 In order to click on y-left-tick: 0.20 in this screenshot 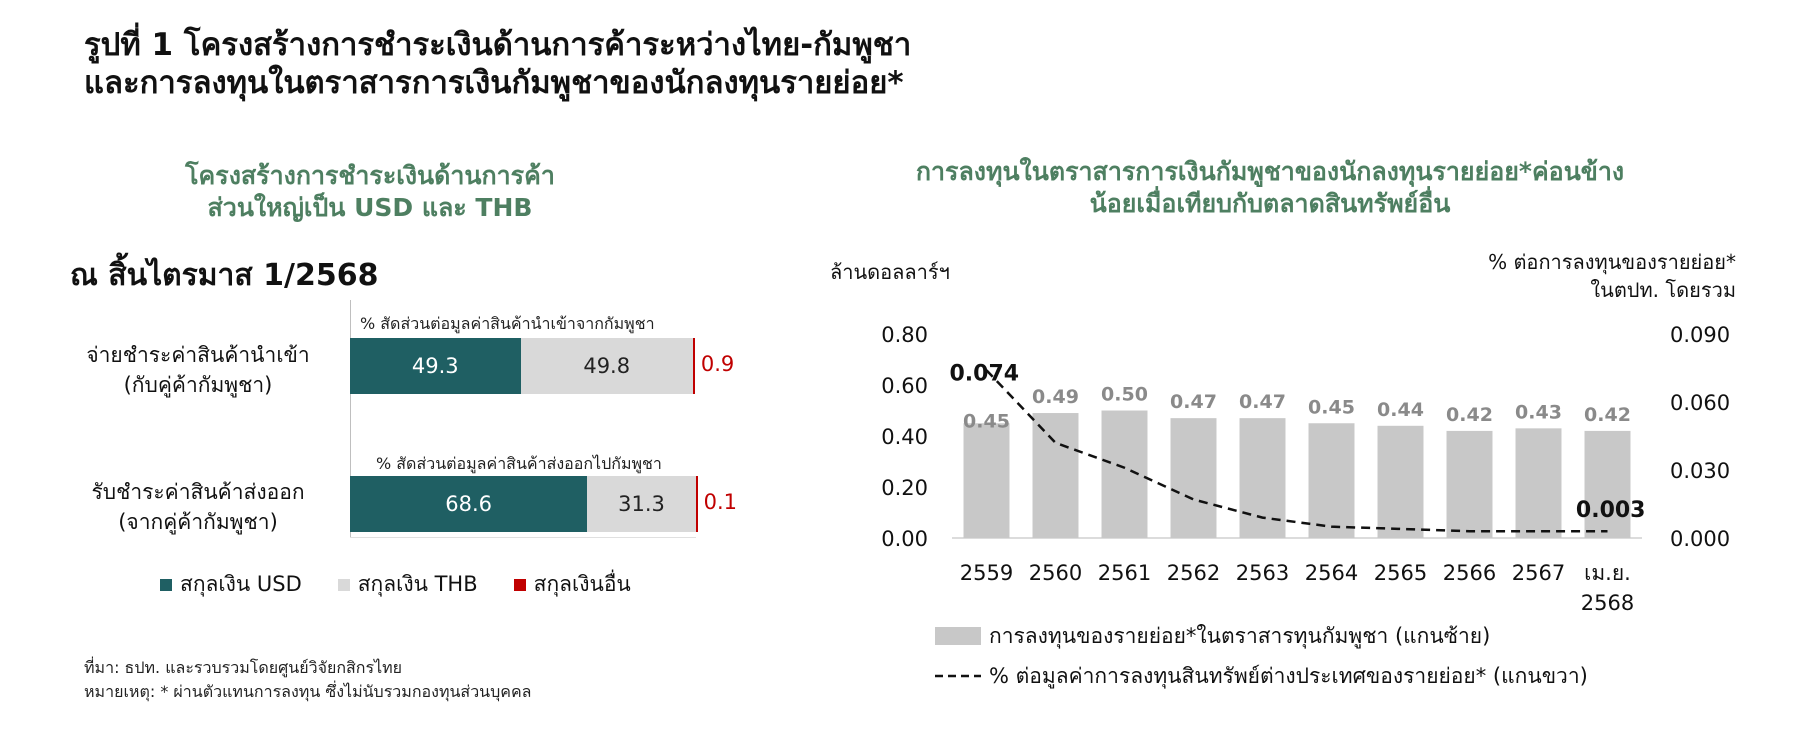, I will do `click(904, 488)`.